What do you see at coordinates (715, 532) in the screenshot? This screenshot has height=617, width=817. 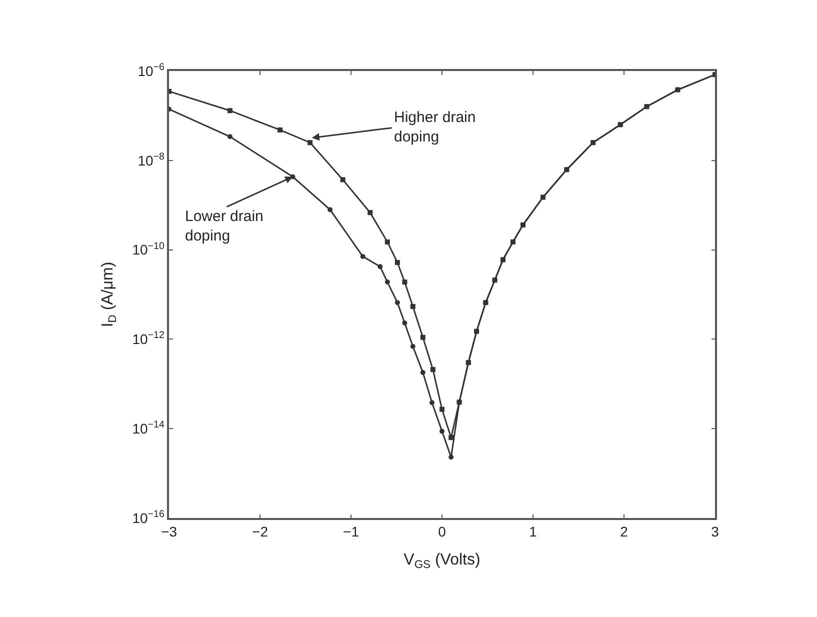 I see `x-tick-label: 3` at bounding box center [715, 532].